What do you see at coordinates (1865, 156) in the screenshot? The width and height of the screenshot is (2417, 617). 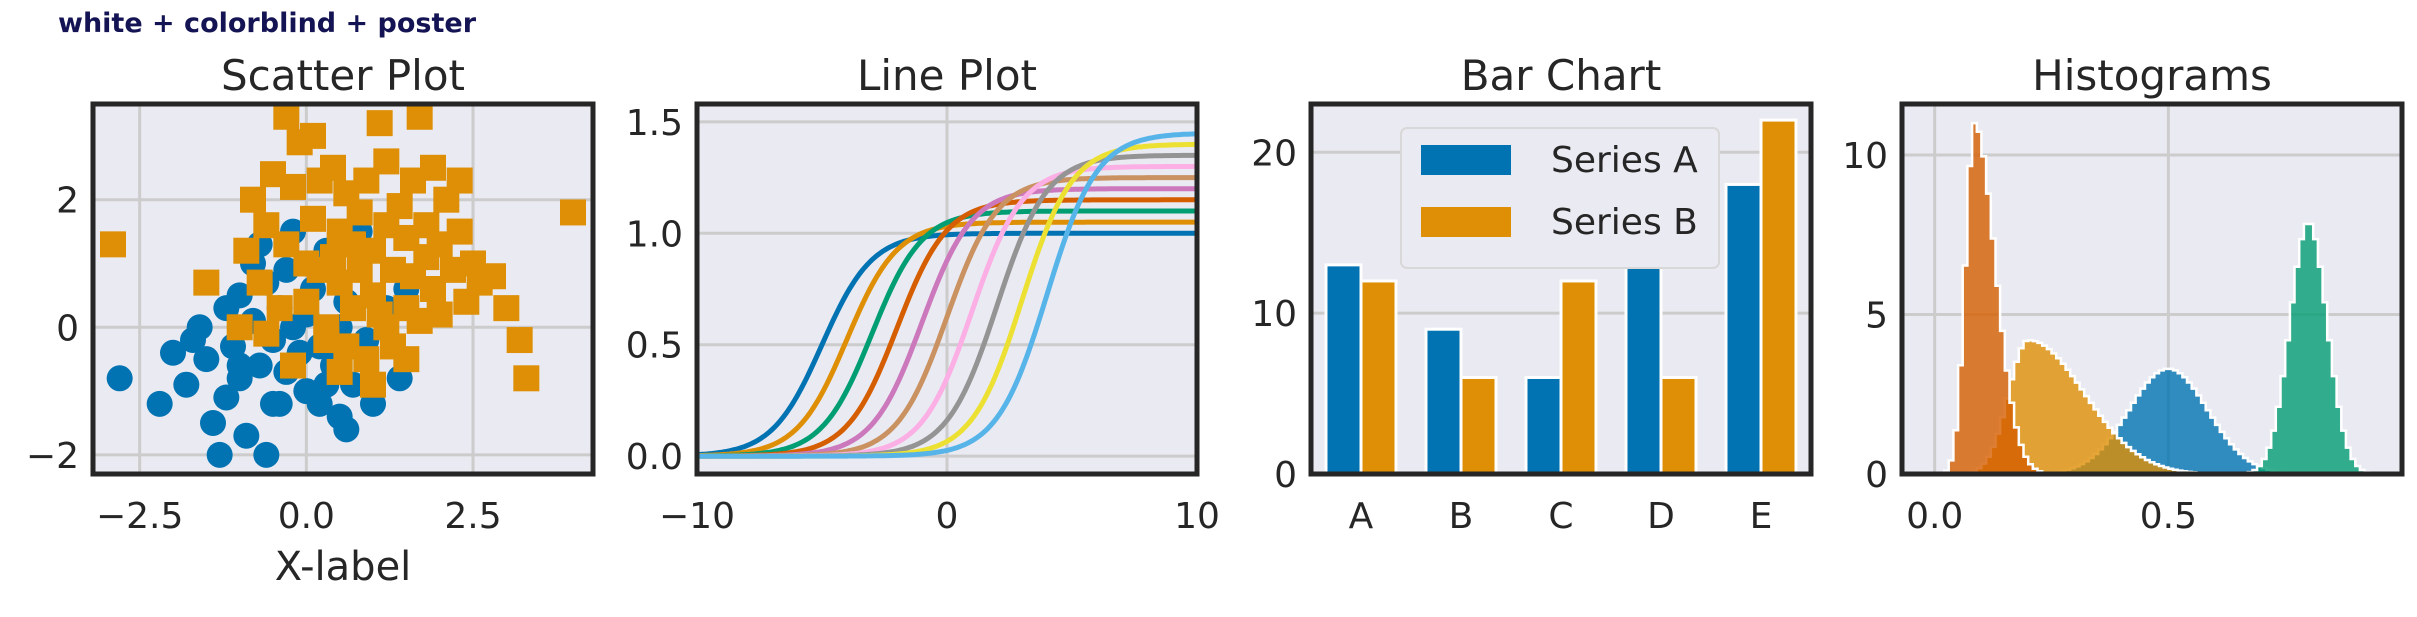 I see `y-tick-label: 10` at bounding box center [1865, 156].